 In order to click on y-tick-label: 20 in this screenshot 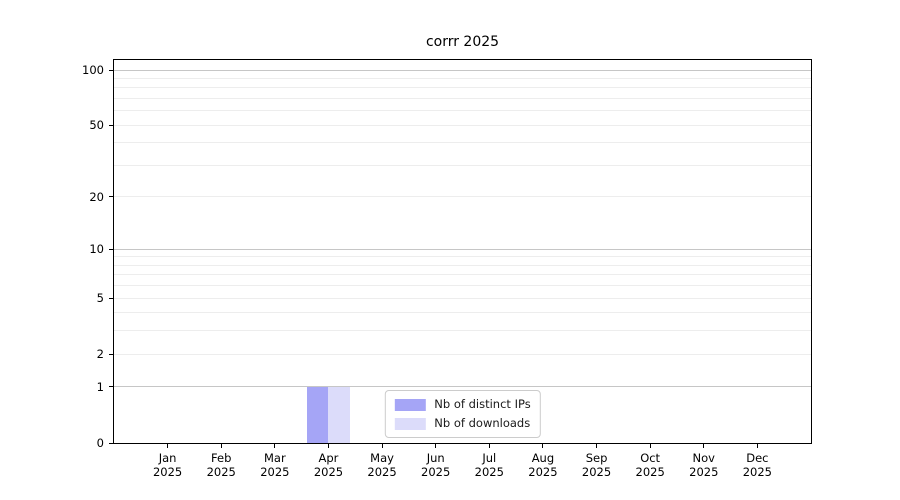, I will do `click(96, 196)`.